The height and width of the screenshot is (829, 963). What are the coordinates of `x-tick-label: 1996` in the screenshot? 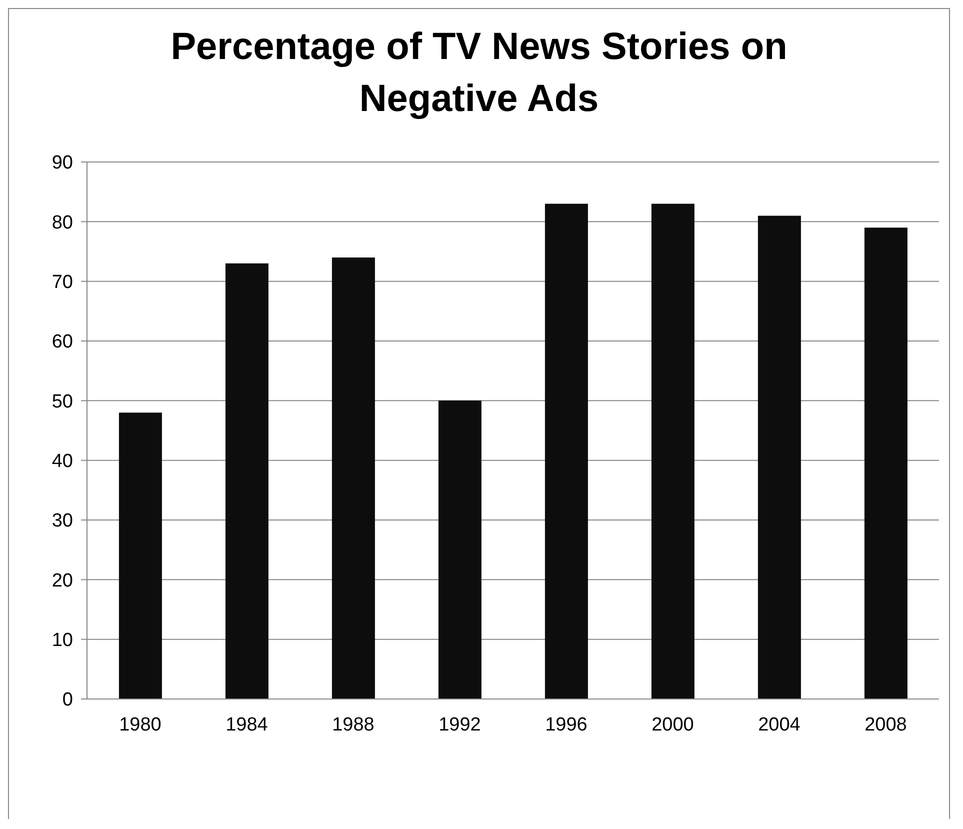 It's located at (566, 725).